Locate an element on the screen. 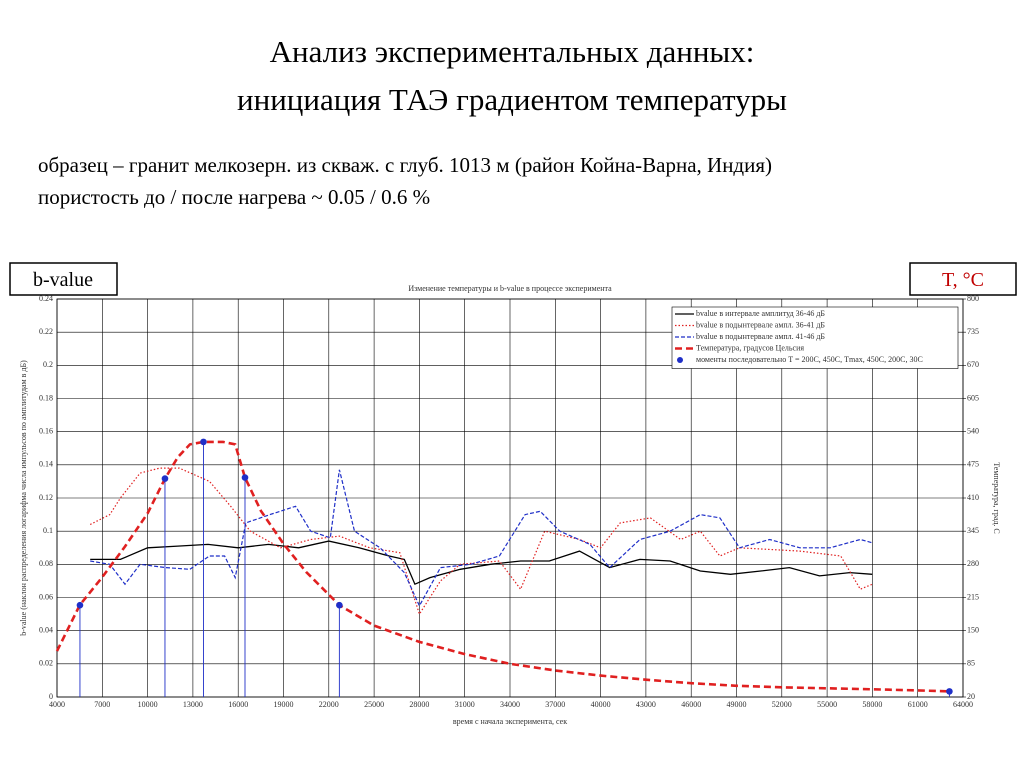  y-tick-label: 0.18 is located at coordinates (46, 397).